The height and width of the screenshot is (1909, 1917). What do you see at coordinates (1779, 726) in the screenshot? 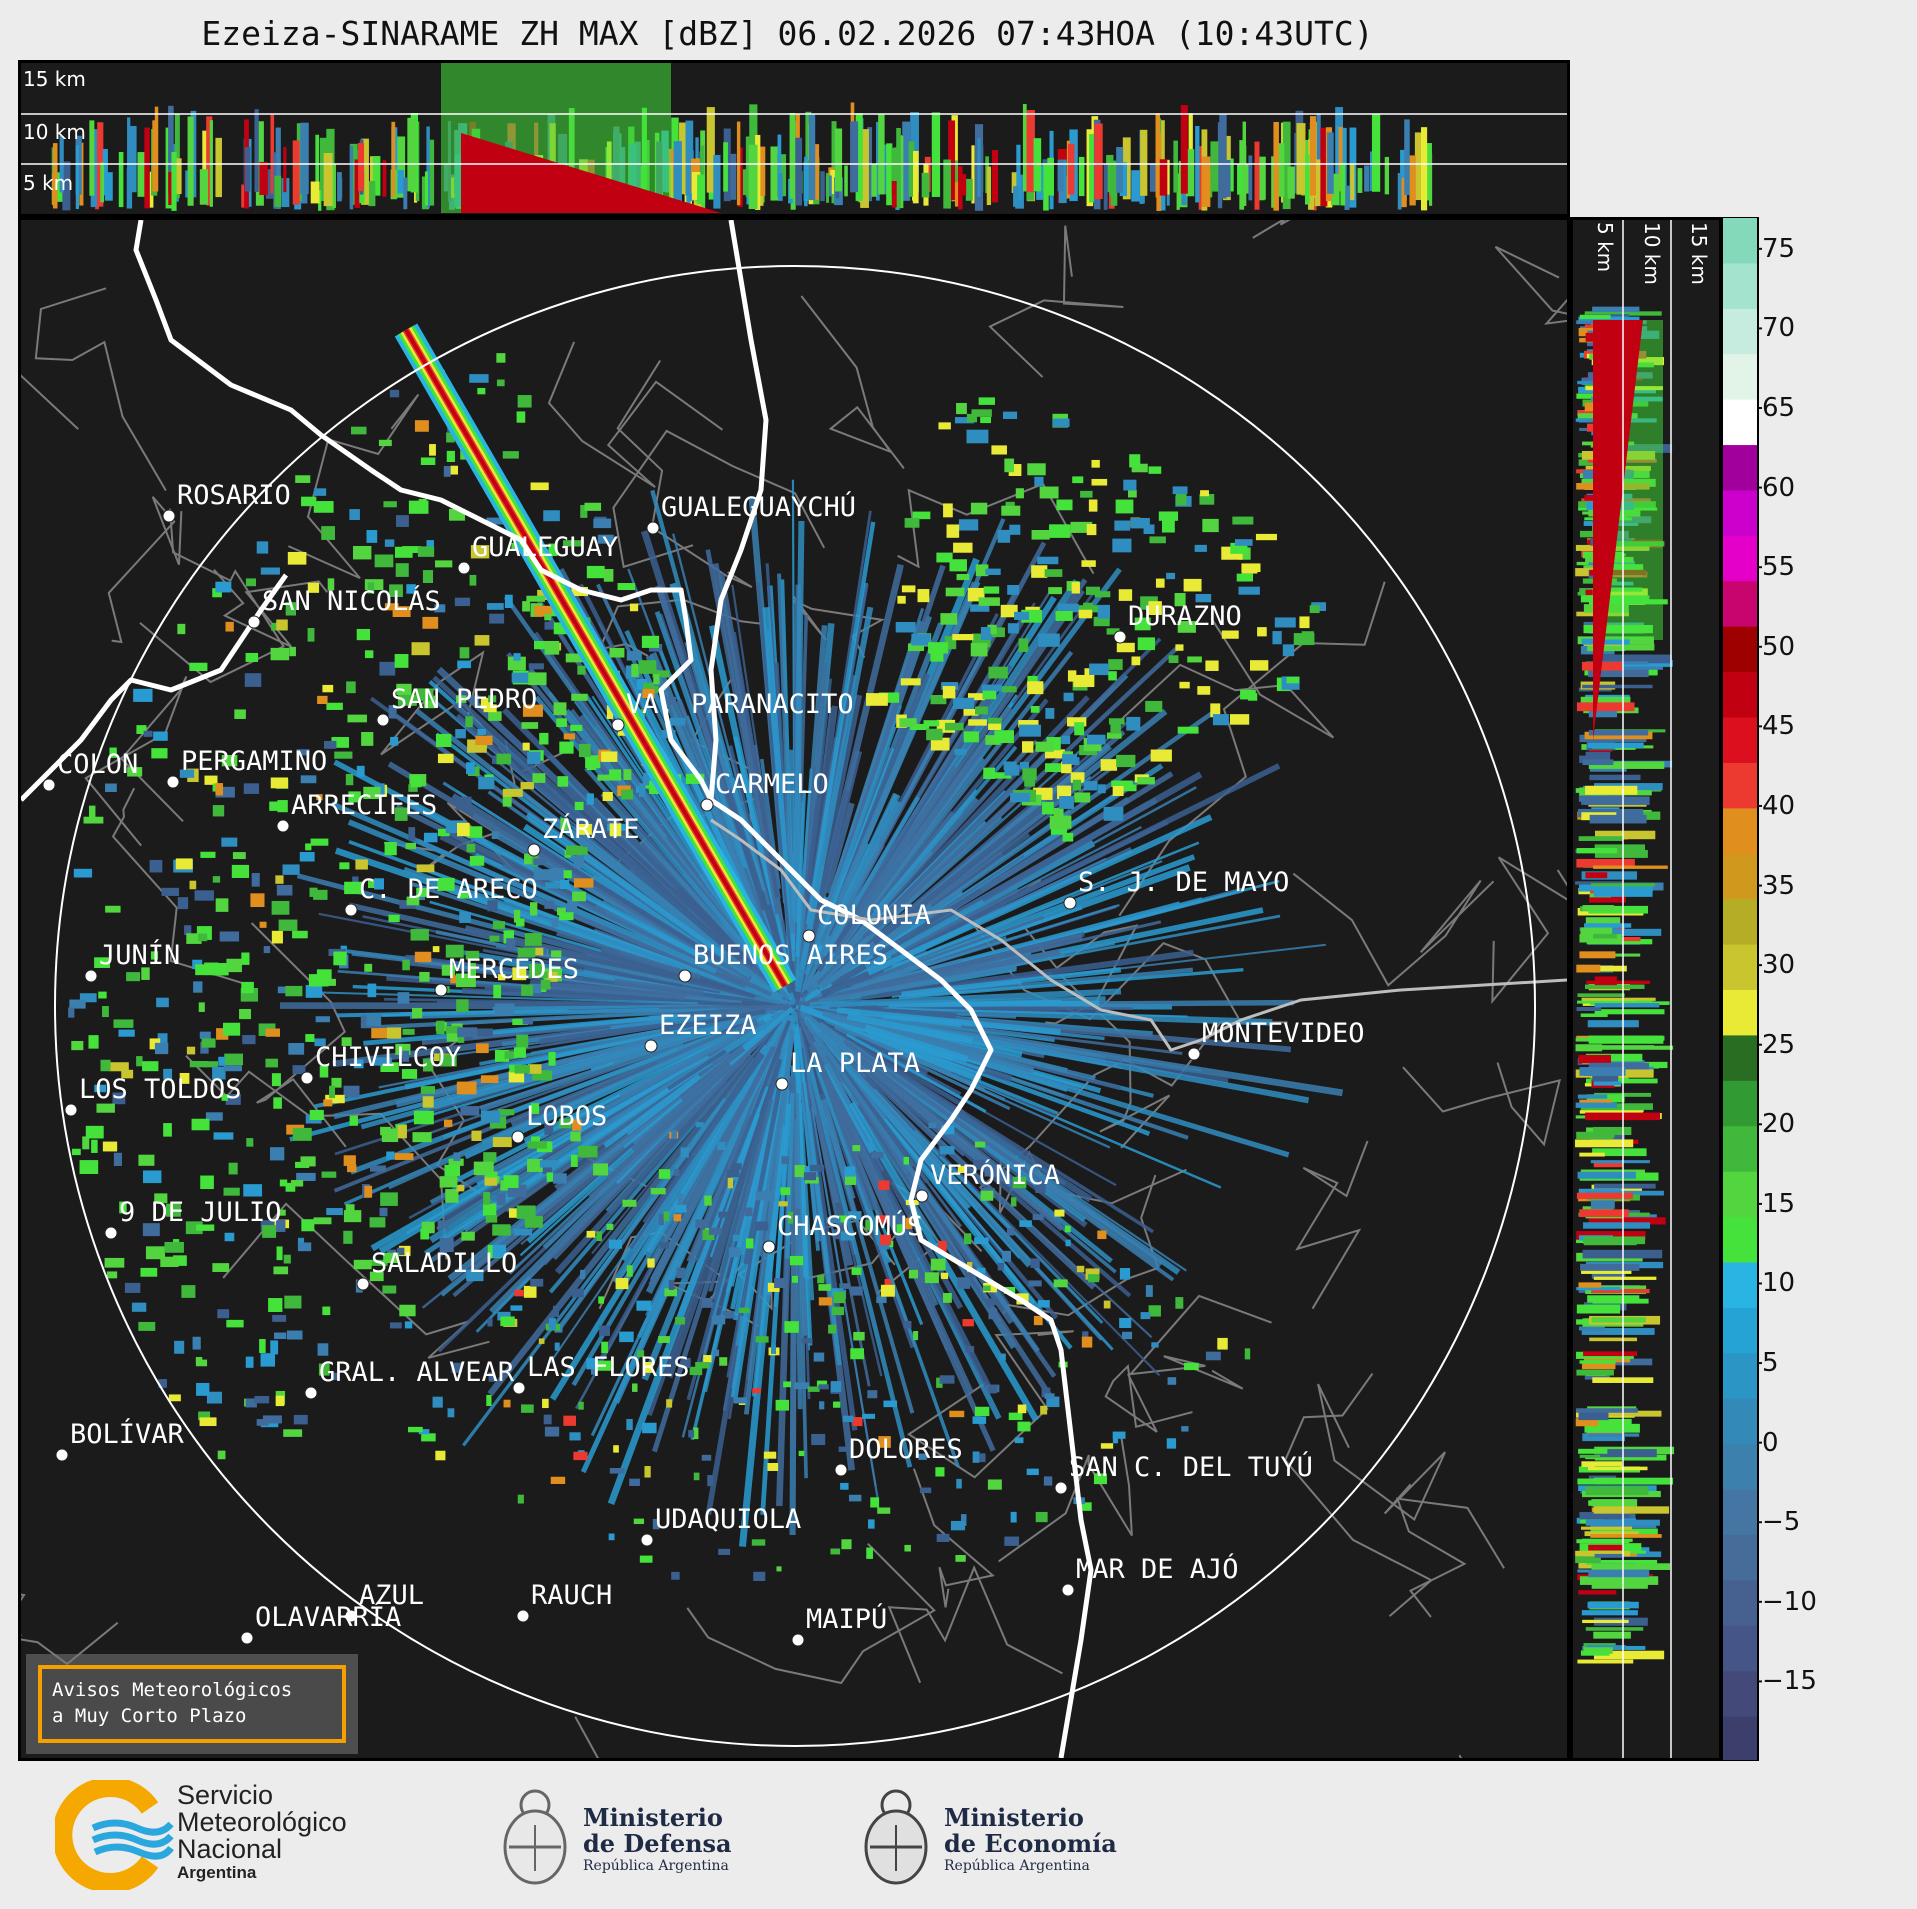
I see `colorbar-tick-label: 45` at bounding box center [1779, 726].